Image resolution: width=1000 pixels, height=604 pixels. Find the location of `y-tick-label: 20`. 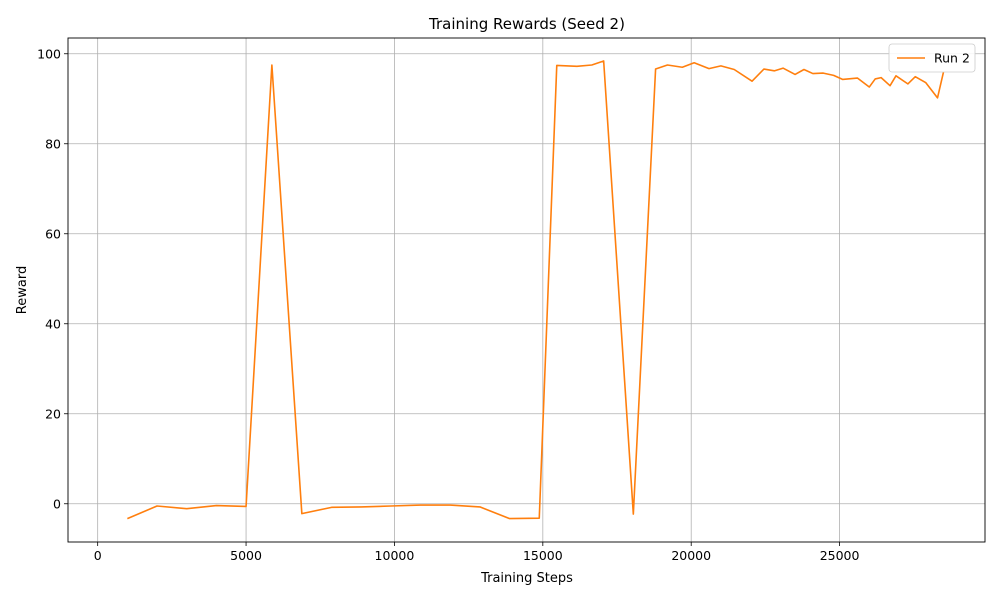

y-tick-label: 20 is located at coordinates (53, 413).